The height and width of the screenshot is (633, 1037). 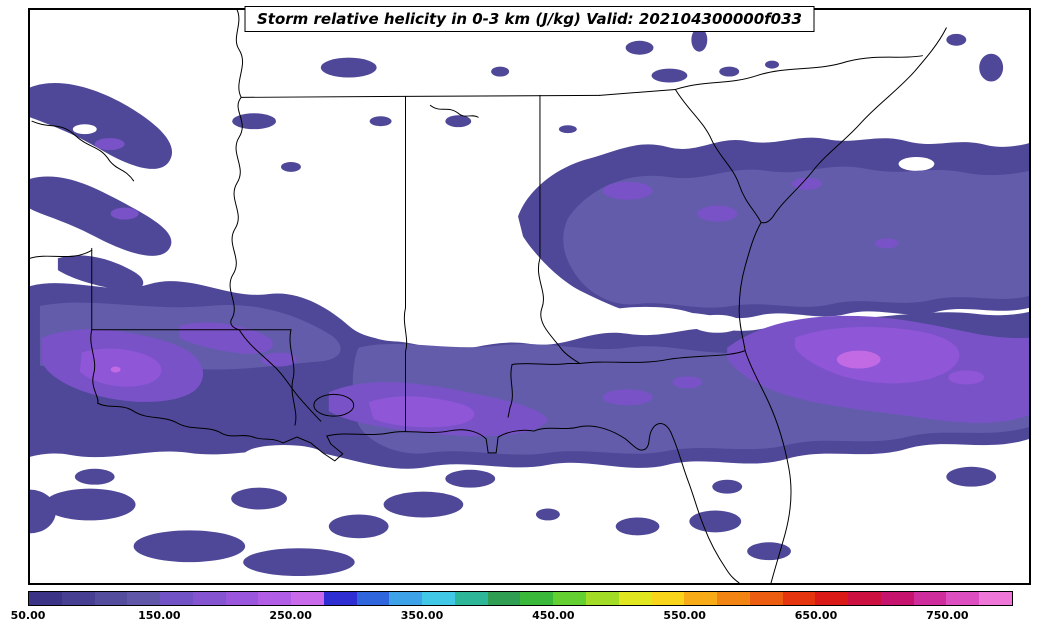 What do you see at coordinates (28, 615) in the screenshot?
I see `colorbar-tick-label: 50.00` at bounding box center [28, 615].